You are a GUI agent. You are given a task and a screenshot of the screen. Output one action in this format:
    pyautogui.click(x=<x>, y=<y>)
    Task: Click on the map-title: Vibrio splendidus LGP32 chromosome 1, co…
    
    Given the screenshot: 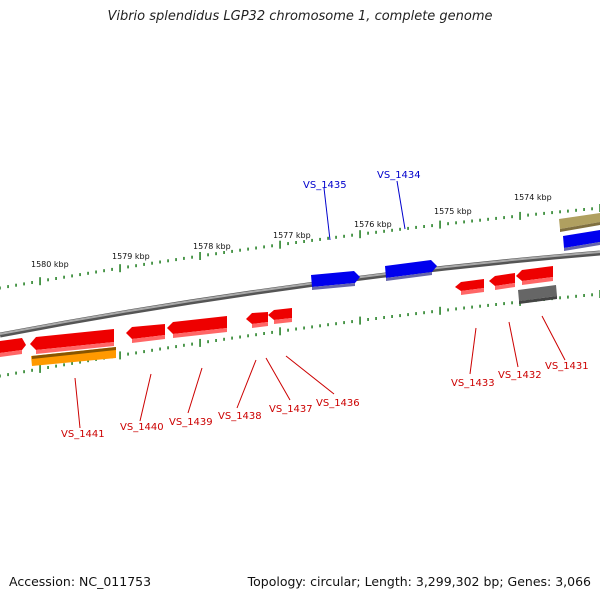 What is the action you would take?
    pyautogui.click(x=300, y=16)
    